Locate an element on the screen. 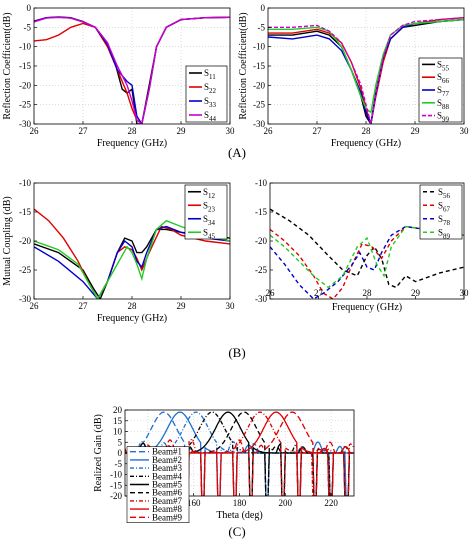 This screenshot has height=545, width=474. legend-label: S23 is located at coordinates (209, 206).